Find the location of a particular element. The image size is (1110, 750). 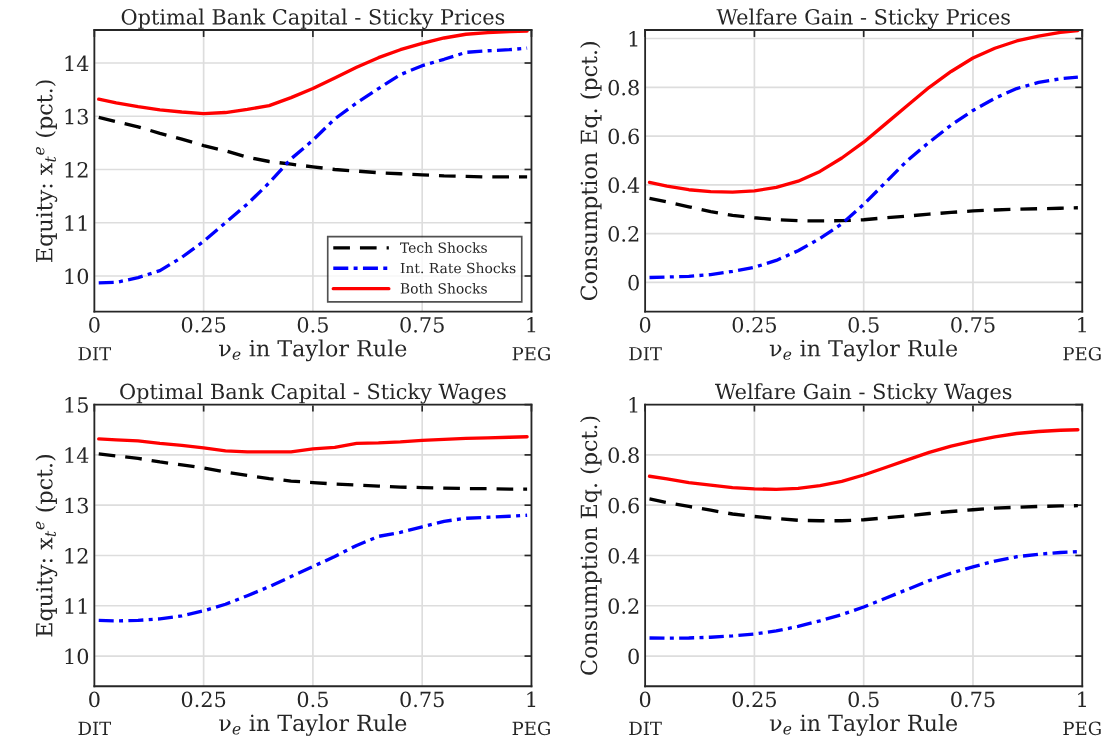

y-tick-label: 15 is located at coordinates (76, 405).